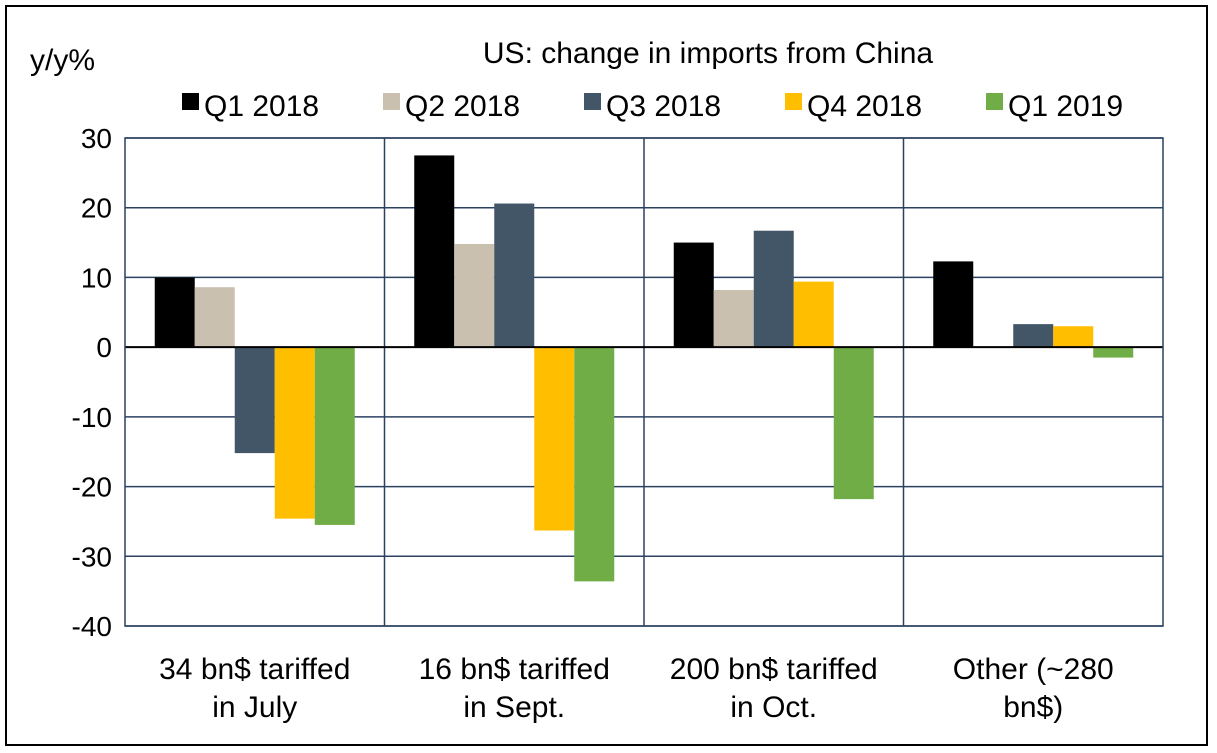 The image size is (1217, 753). I want to click on y-tick-label: 20, so click(96, 208).